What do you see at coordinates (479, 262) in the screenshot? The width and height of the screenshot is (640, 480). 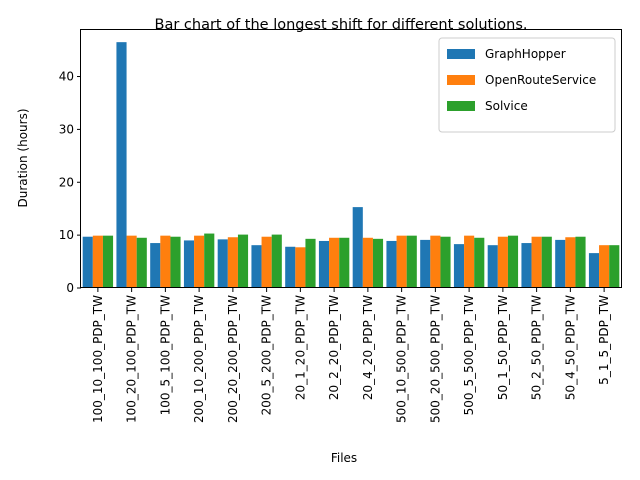 I see `bar-solvice-500_5_500_PDP_TW` at bounding box center [479, 262].